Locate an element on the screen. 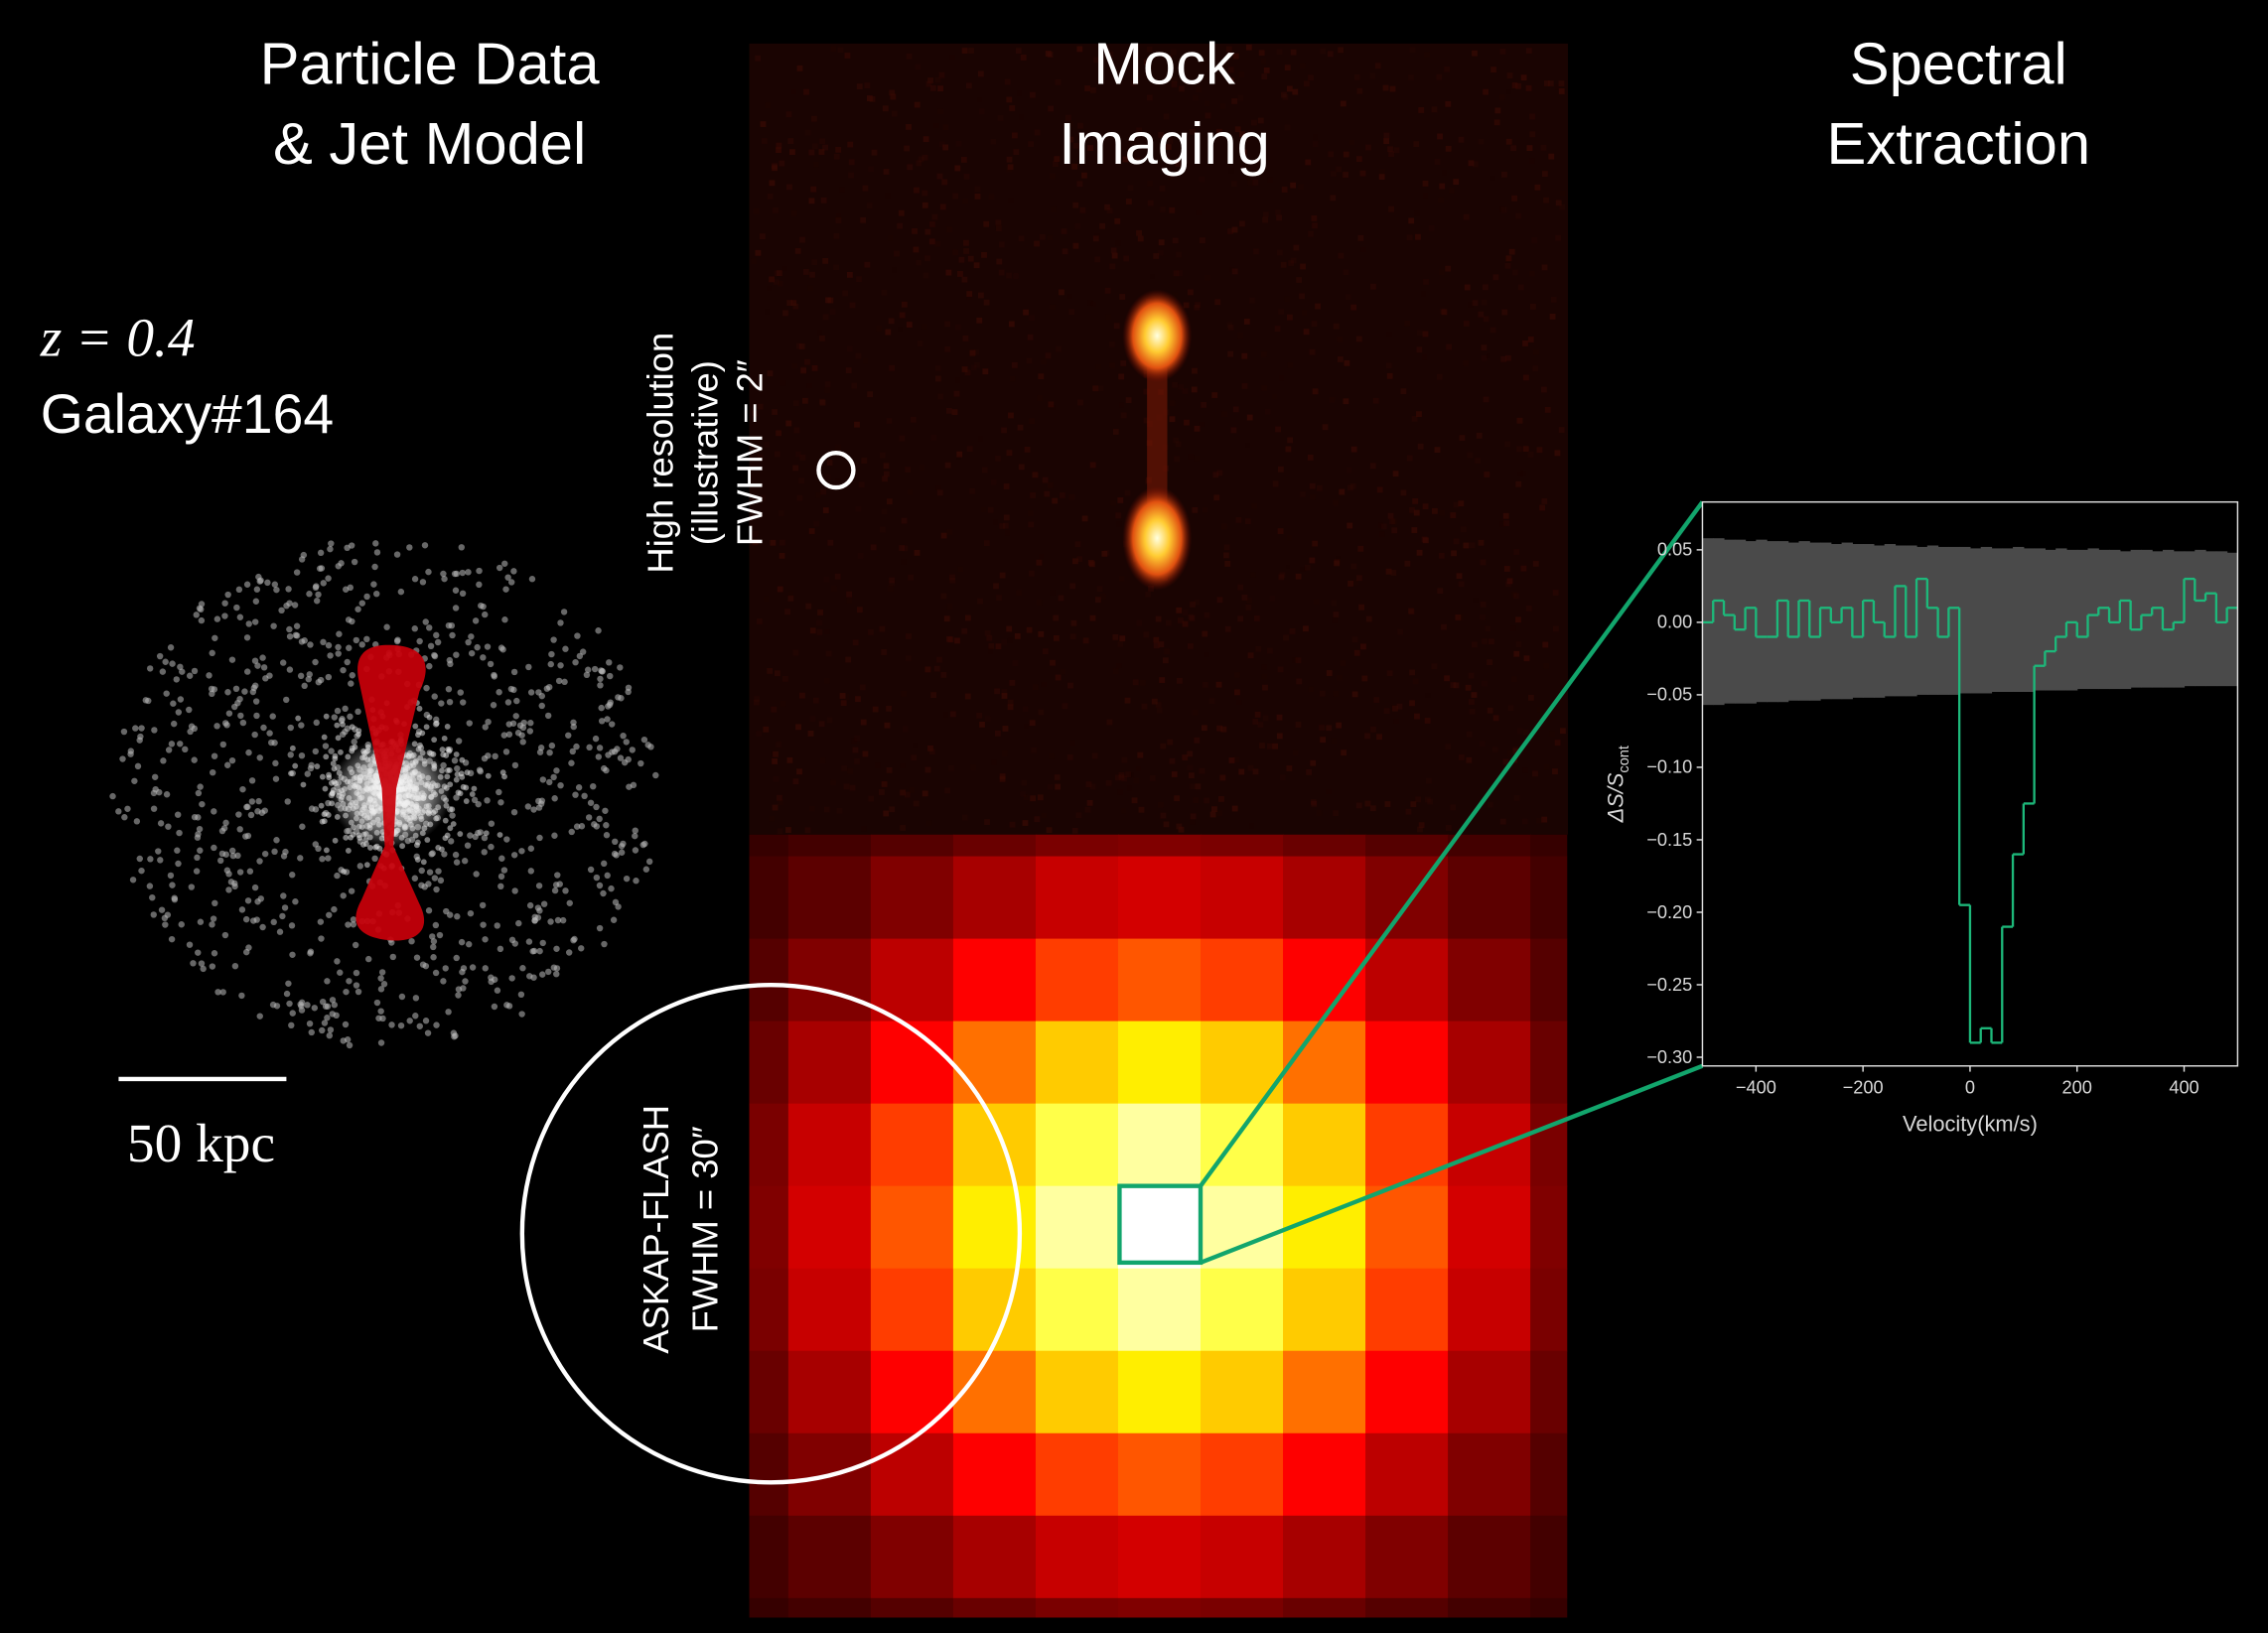 The height and width of the screenshot is (1633, 2268). y-tick-label: −0.20 is located at coordinates (1669, 912).